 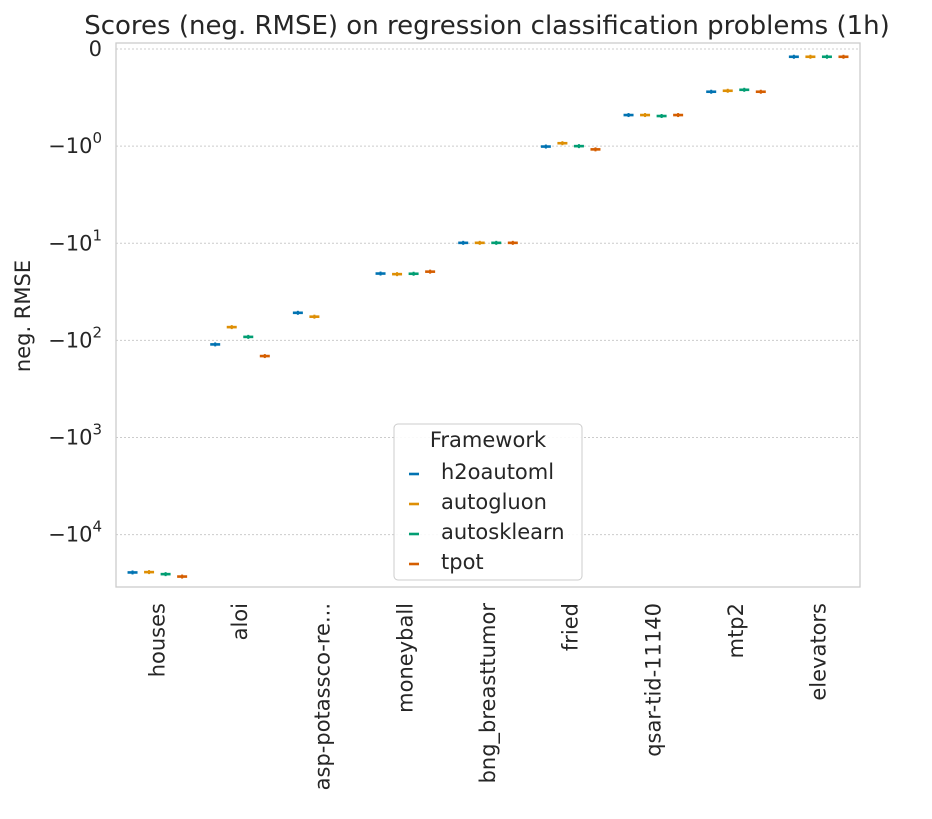 What do you see at coordinates (75, 337) in the screenshot?
I see `y-tick-label: −102` at bounding box center [75, 337].